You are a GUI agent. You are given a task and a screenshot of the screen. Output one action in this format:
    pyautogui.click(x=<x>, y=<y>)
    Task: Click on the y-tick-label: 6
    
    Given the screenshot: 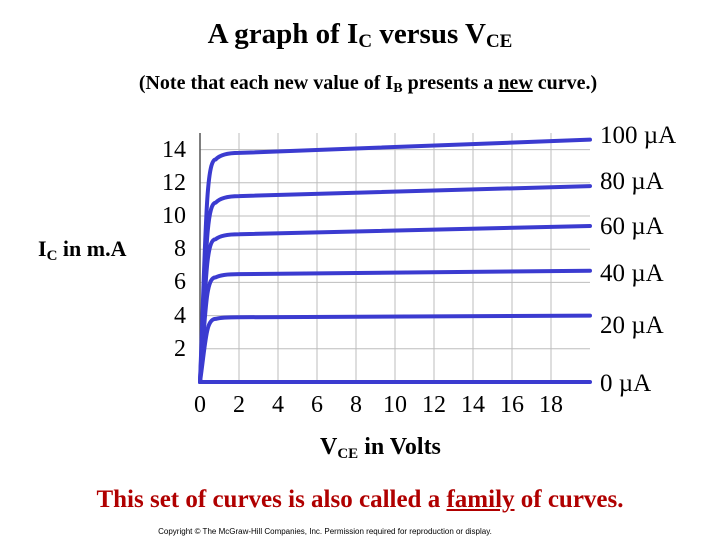 What is the action you would take?
    pyautogui.click(x=180, y=282)
    